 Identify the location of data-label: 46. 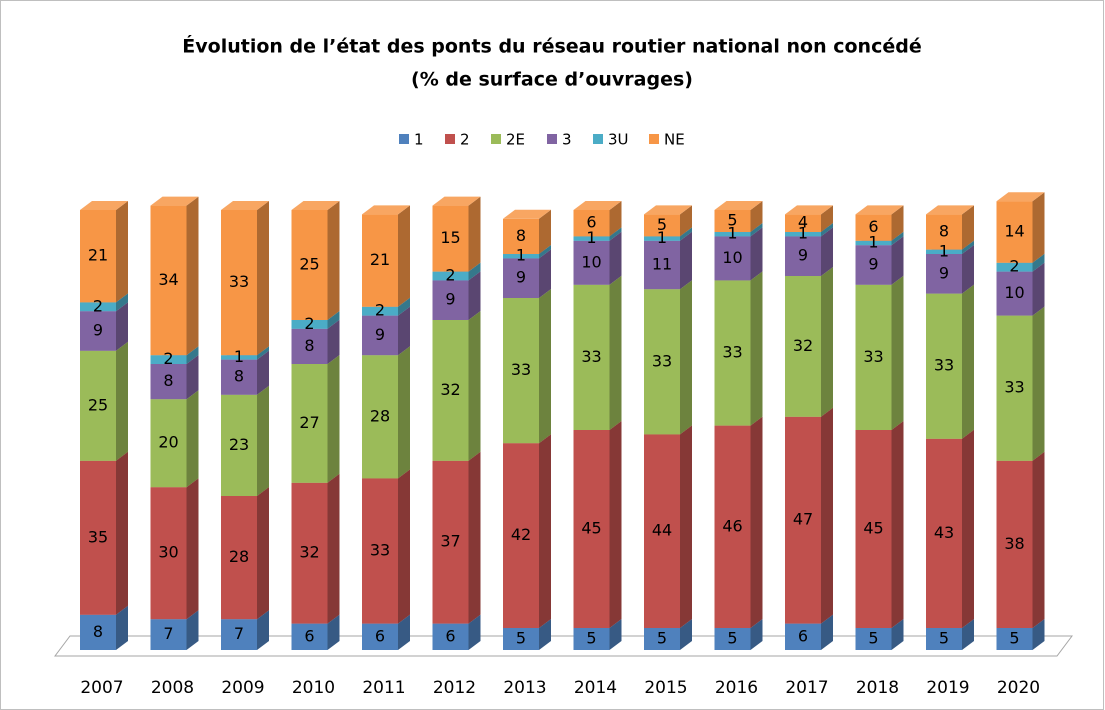
(732, 525).